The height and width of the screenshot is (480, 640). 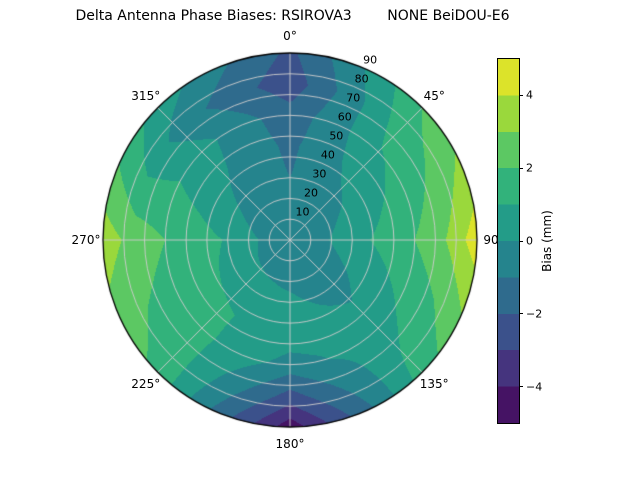 What do you see at coordinates (529, 168) in the screenshot?
I see `colorbar-tick-label: 2` at bounding box center [529, 168].